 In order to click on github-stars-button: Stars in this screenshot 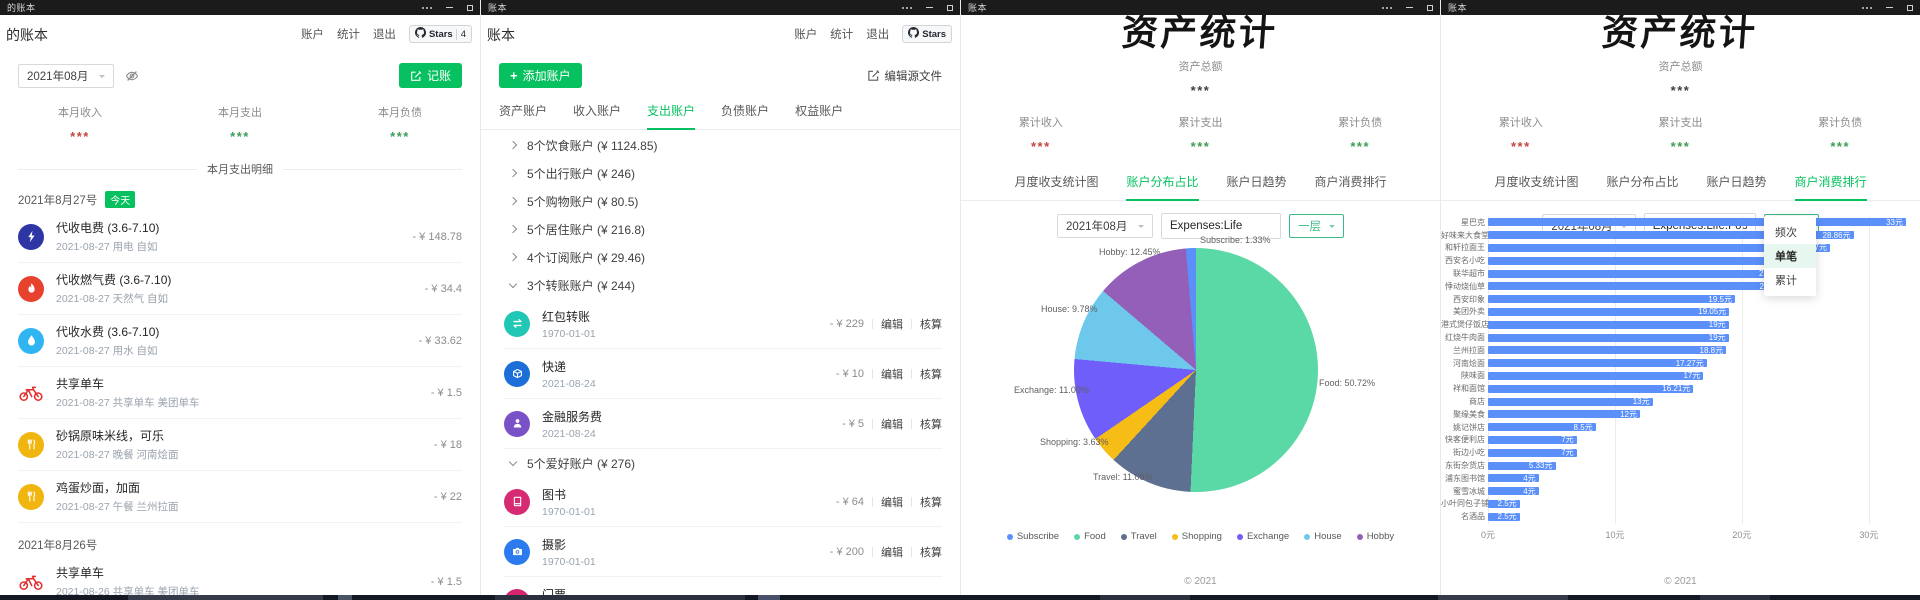, I will do `click(927, 34)`.